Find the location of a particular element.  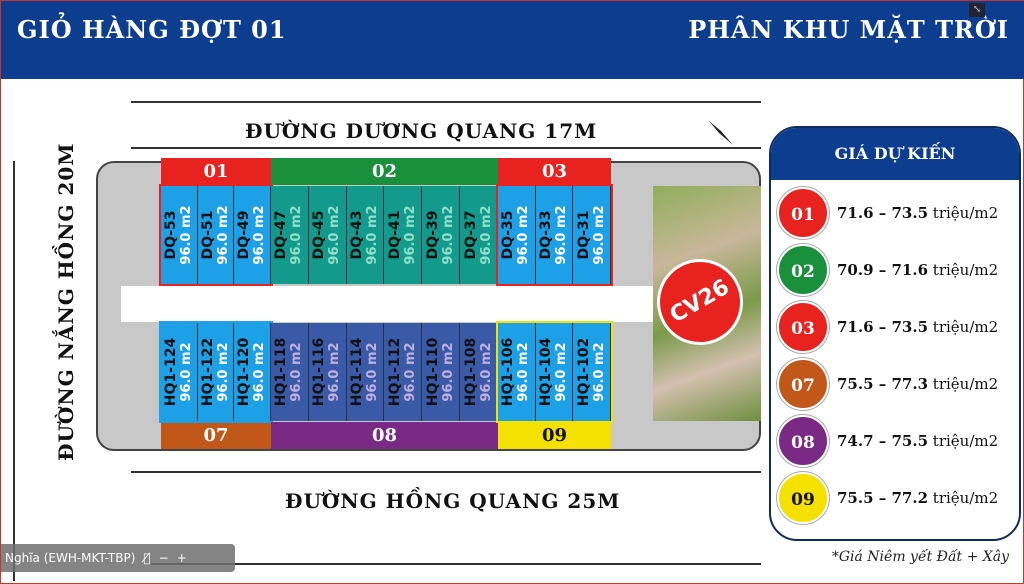

lot-code: DQ-31 is located at coordinates (583, 235).